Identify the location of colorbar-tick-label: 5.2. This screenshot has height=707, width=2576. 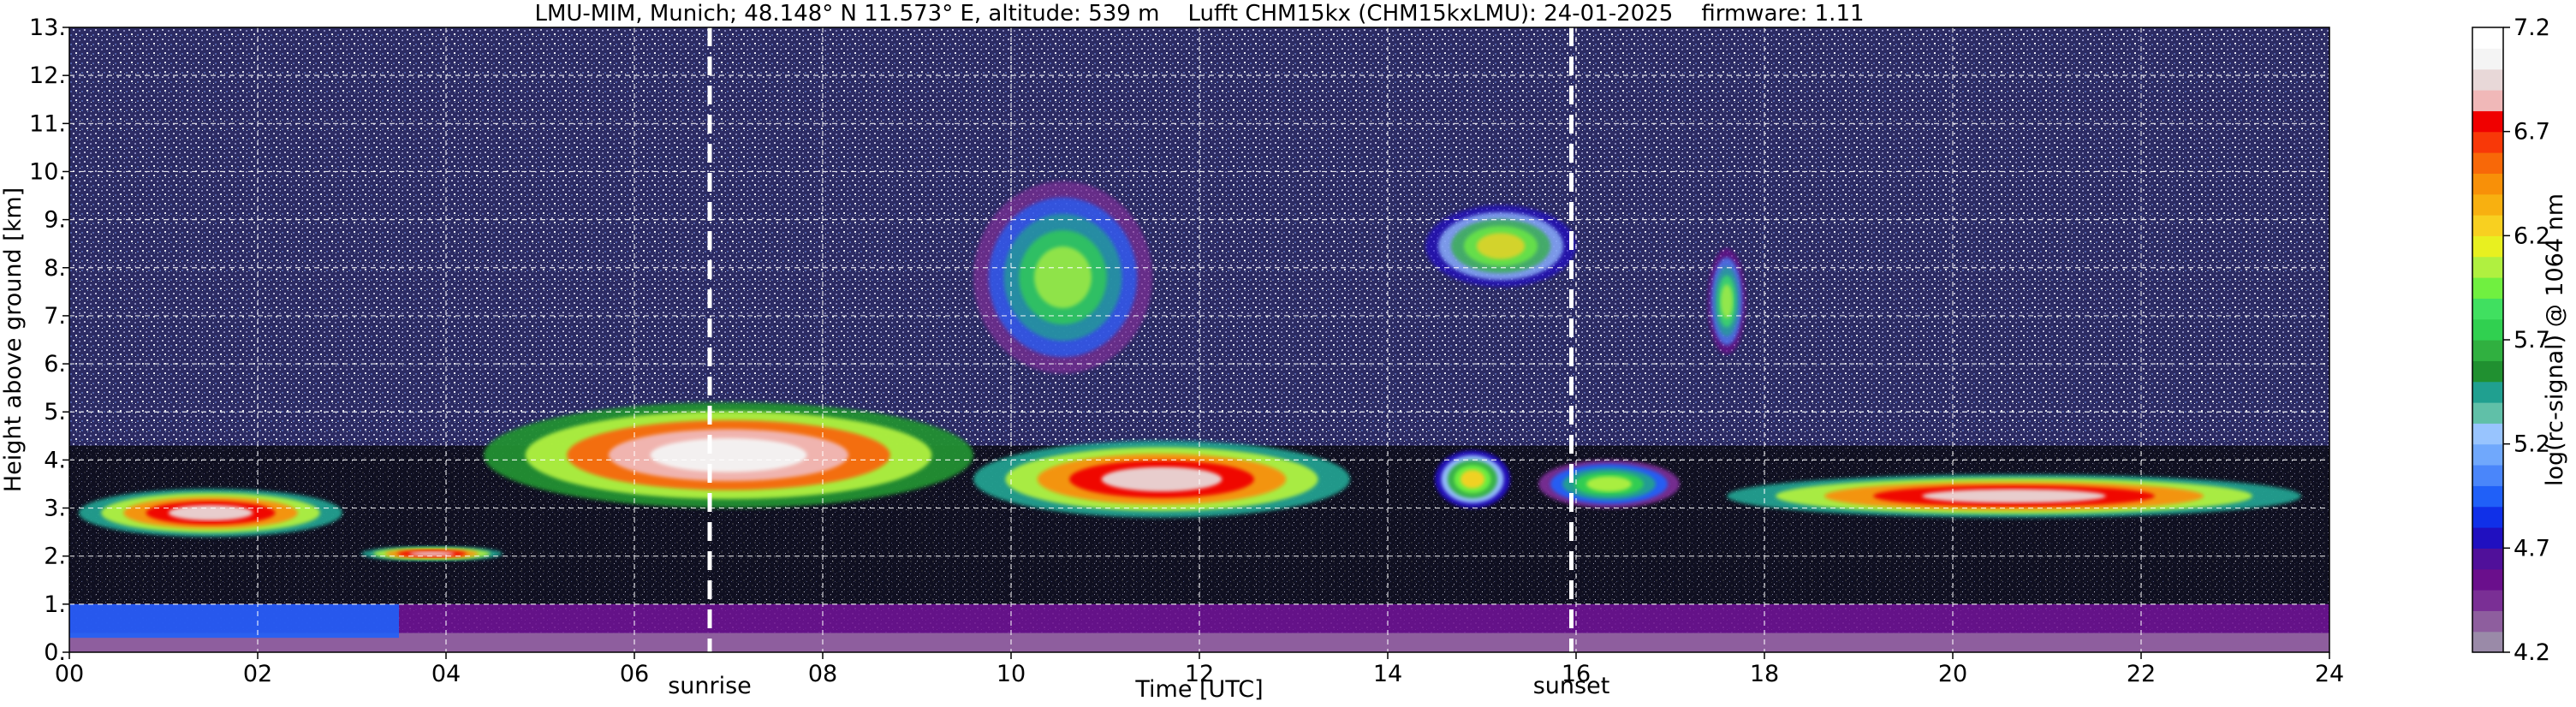
(2532, 444).